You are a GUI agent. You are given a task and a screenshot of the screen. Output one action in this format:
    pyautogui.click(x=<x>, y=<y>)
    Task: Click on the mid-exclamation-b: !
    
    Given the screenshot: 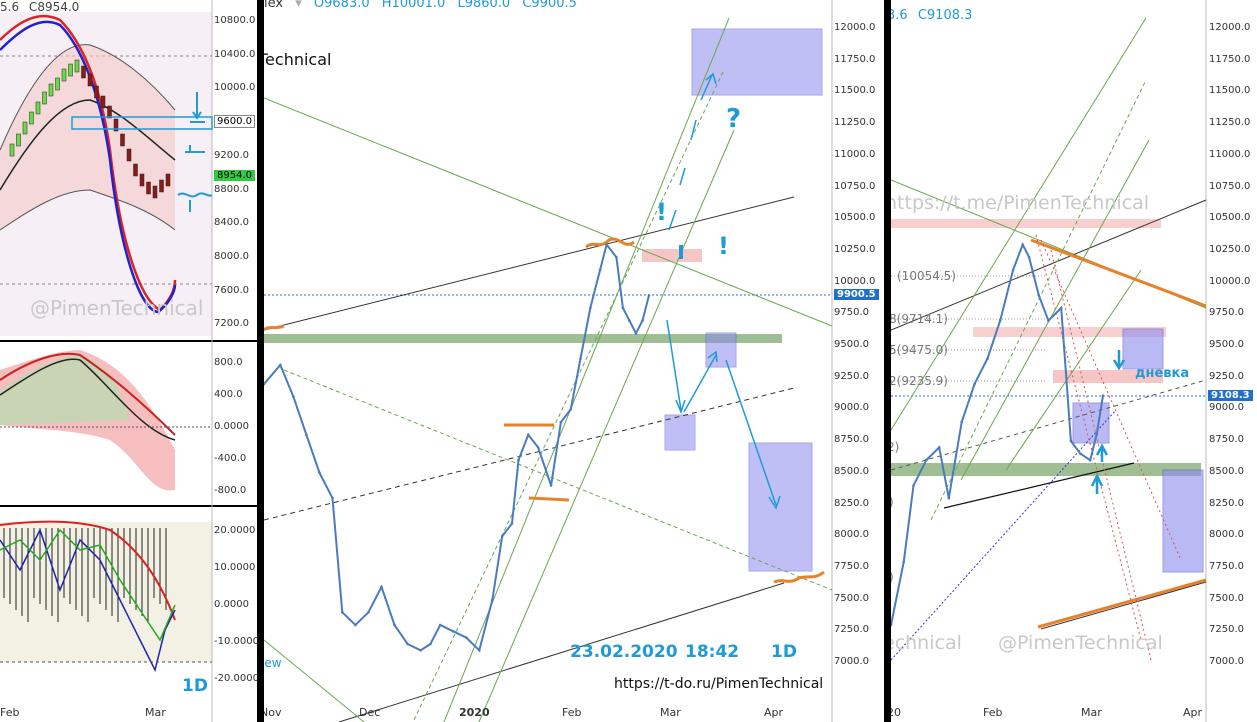 What is the action you would take?
    pyautogui.click(x=723, y=246)
    